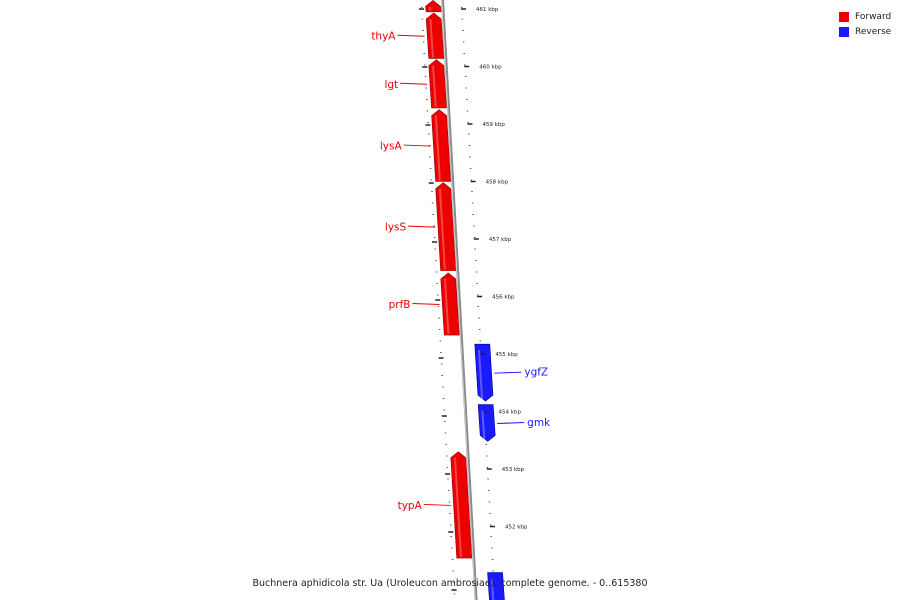 The image size is (900, 600). Describe the element at coordinates (503, 298) in the screenshot. I see `ruler-label: 456 kbp` at that location.